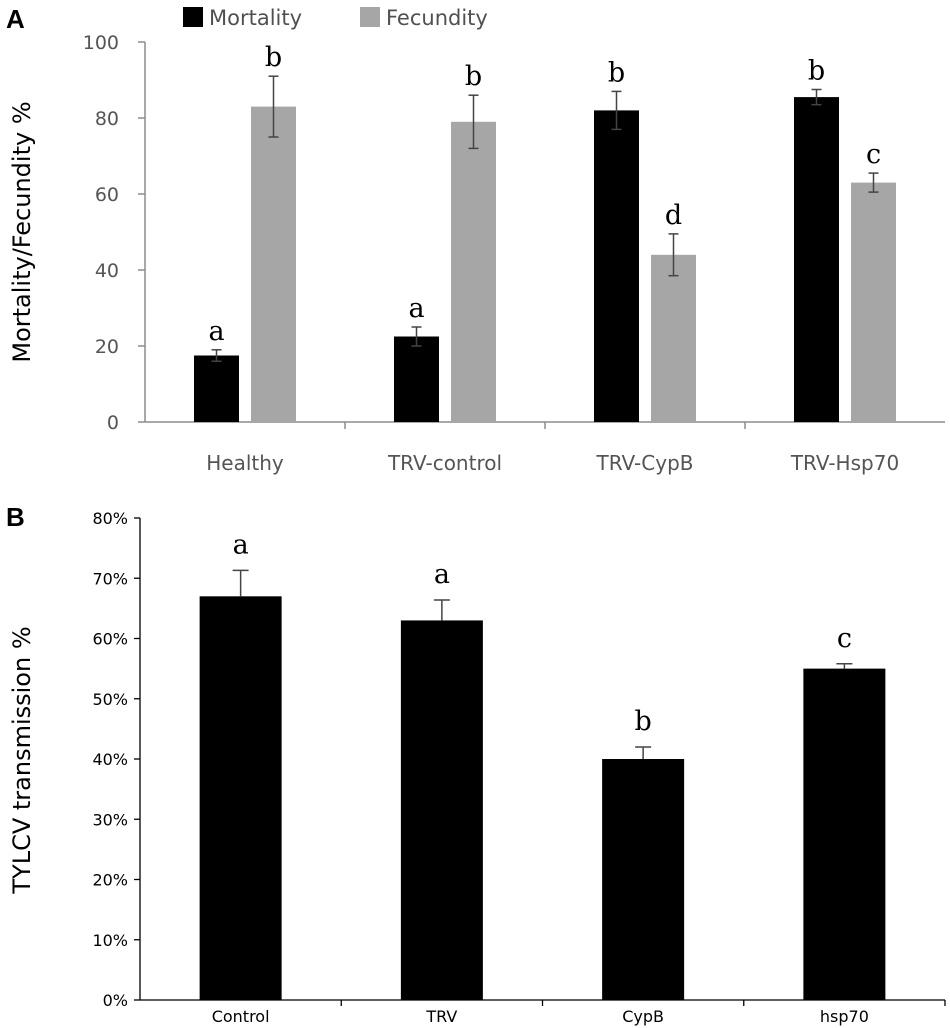 The height and width of the screenshot is (1028, 950). I want to click on category-label-b: Control, so click(241, 1016).